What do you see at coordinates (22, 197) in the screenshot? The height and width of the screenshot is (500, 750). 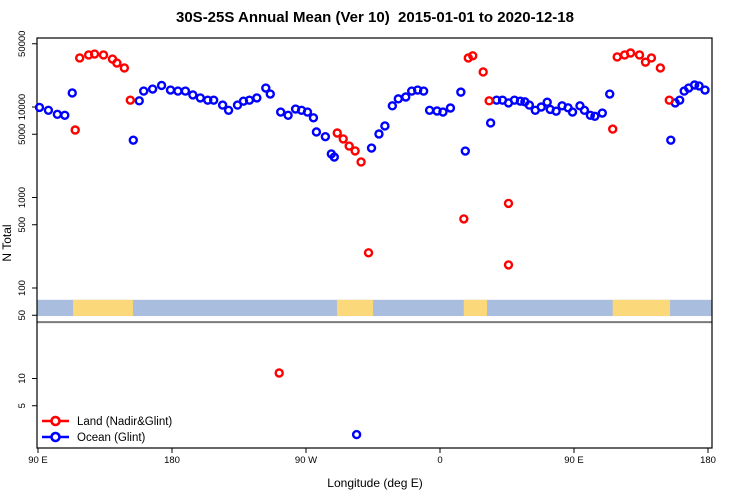 I see `y-tick-label: 1000` at bounding box center [22, 197].